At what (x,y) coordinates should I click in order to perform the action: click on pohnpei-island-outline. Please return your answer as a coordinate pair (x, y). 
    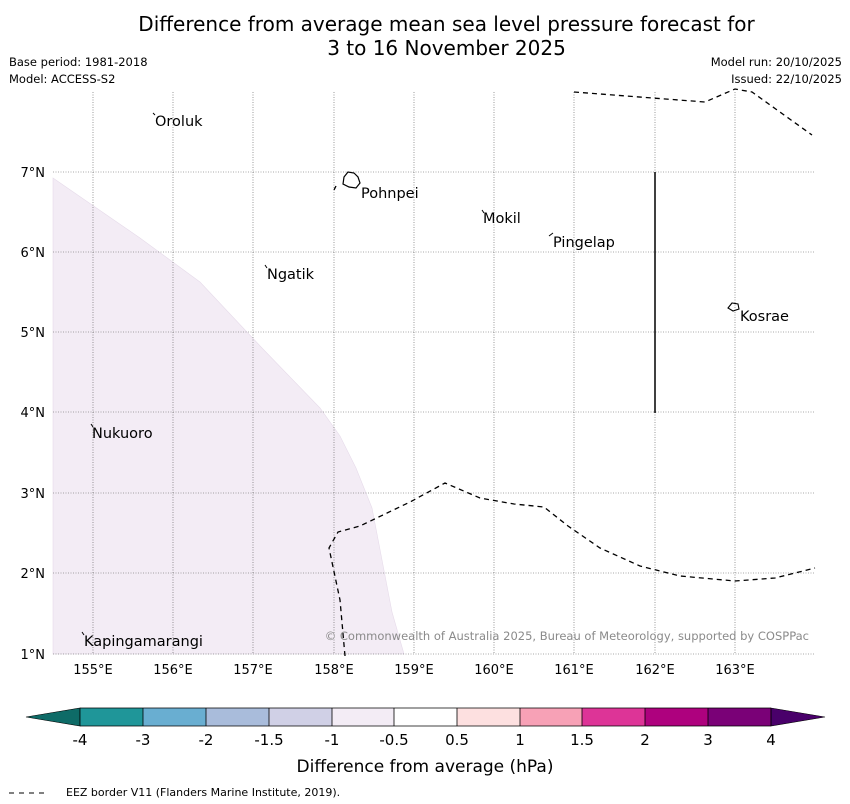
    Looking at the image, I should click on (351, 180).